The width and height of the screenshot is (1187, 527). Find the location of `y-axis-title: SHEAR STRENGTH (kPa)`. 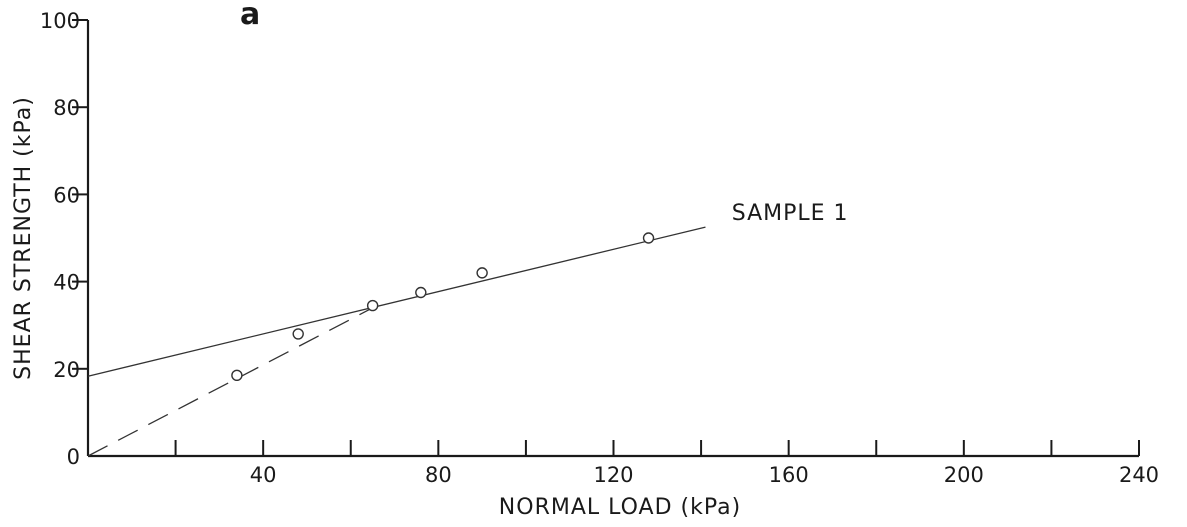

y-axis-title: SHEAR STRENGTH (kPa) is located at coordinates (23, 238).